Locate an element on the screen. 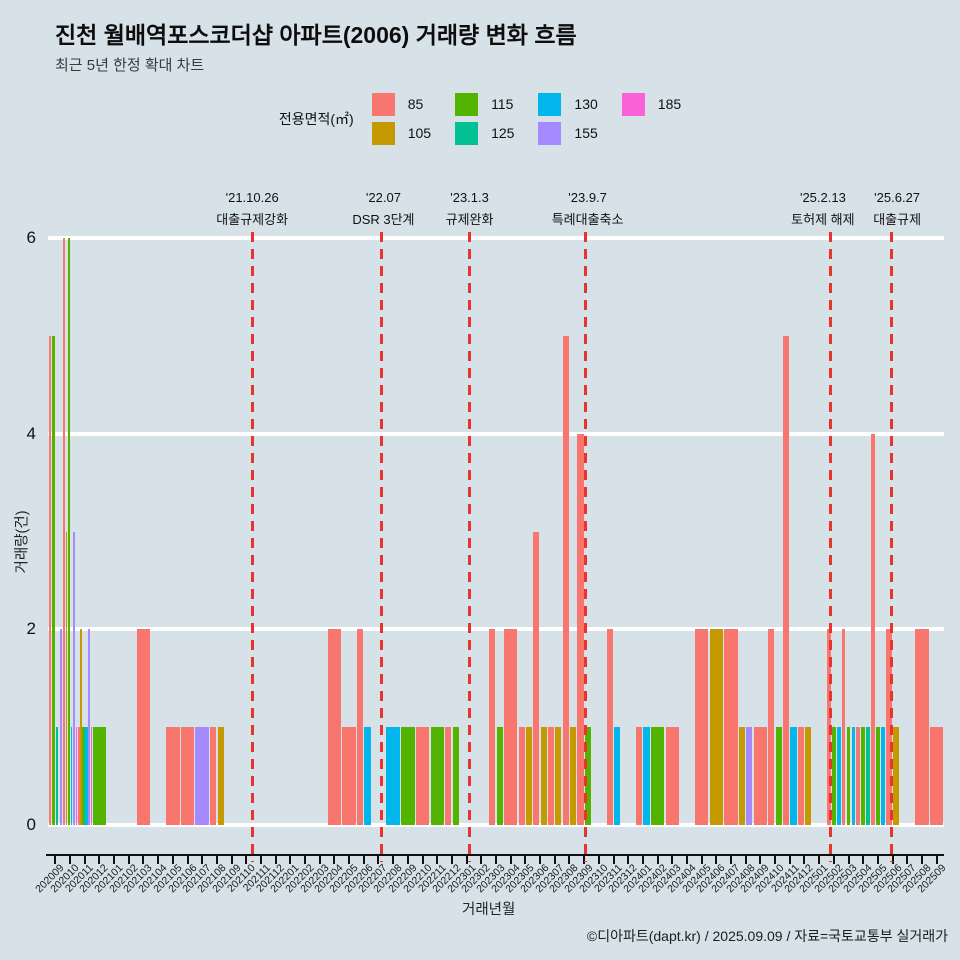  gridline-y6 is located at coordinates (496, 238).